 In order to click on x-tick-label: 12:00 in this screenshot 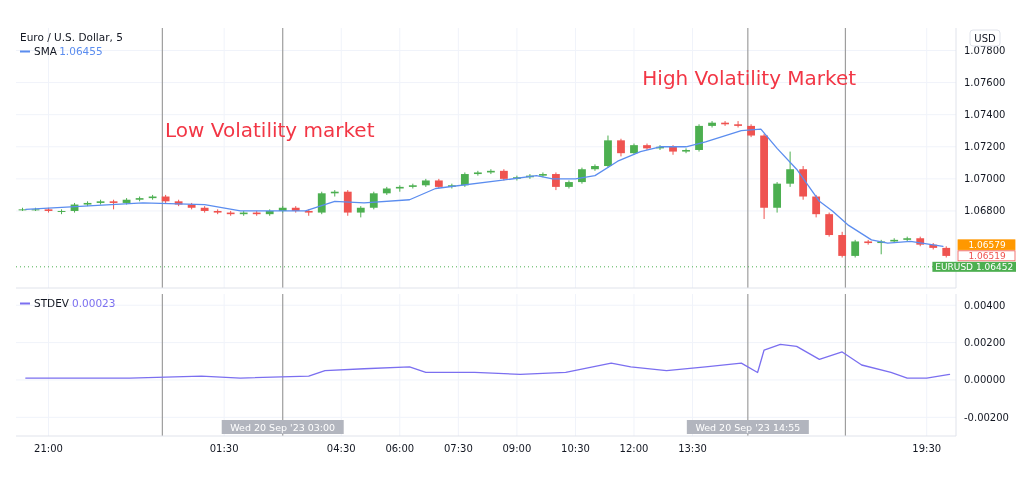, I will do `click(634, 448)`.